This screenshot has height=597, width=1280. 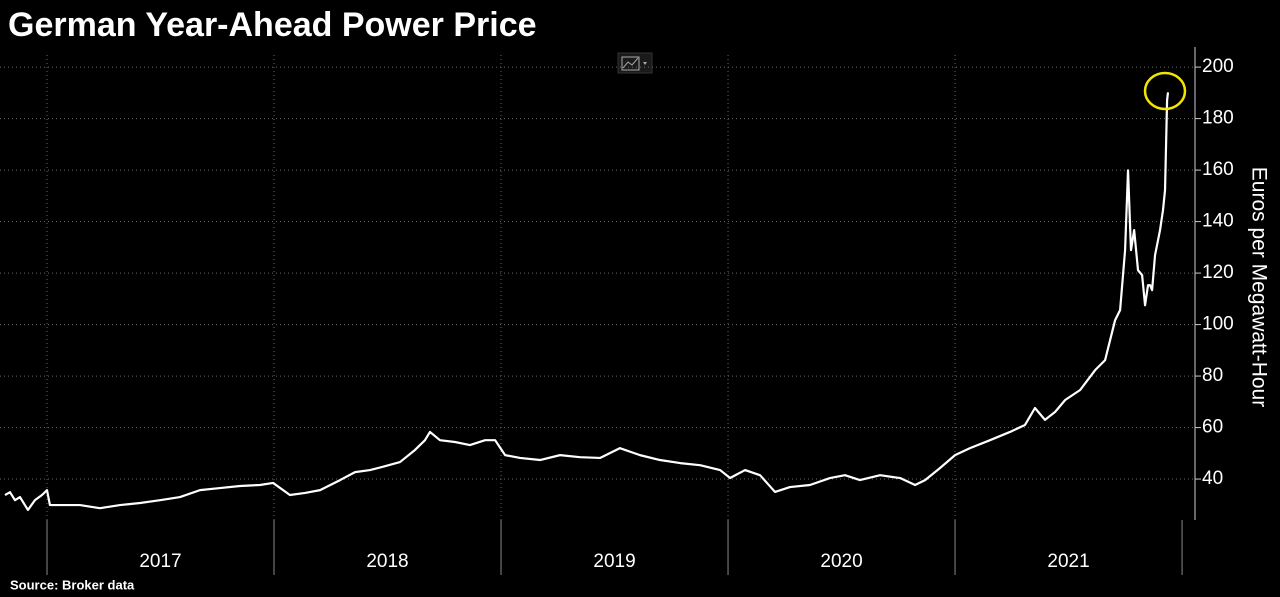 I want to click on chart-title: German Year-Ahead Power Price, so click(x=272, y=25).